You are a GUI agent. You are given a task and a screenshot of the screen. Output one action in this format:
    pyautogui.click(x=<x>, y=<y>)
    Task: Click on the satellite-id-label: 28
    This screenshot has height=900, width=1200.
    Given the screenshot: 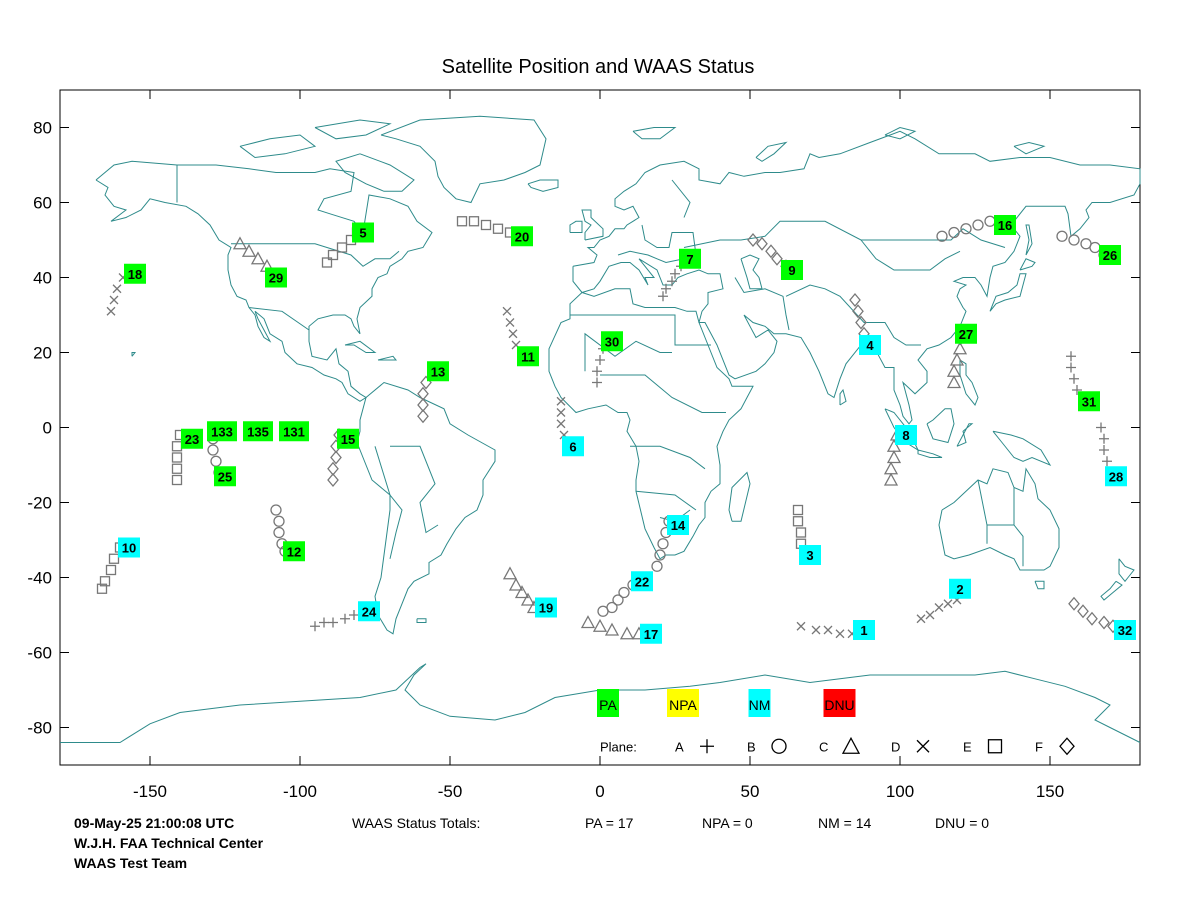 What is the action you would take?
    pyautogui.click(x=1116, y=476)
    